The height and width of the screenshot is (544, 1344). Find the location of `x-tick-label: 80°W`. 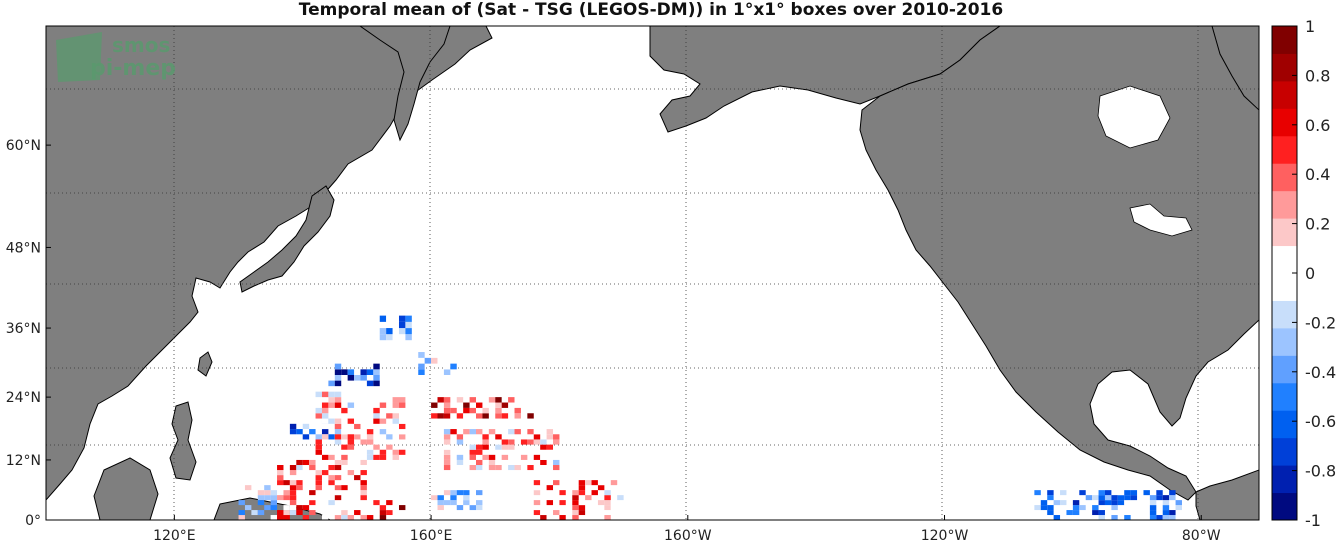

x-tick-label: 80°W is located at coordinates (1201, 536).